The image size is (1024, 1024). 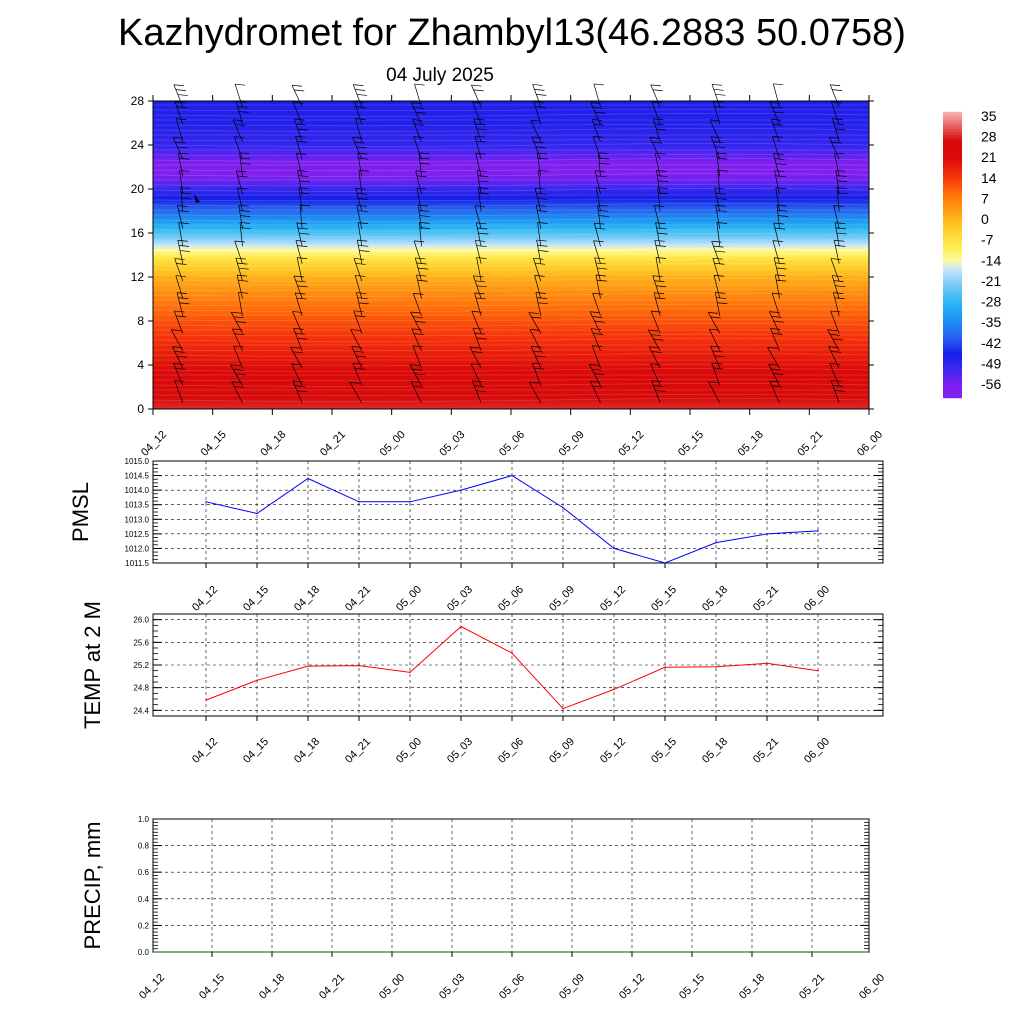 What do you see at coordinates (358, 751) in the screenshot?
I see `x-tick-label: 04_21` at bounding box center [358, 751].